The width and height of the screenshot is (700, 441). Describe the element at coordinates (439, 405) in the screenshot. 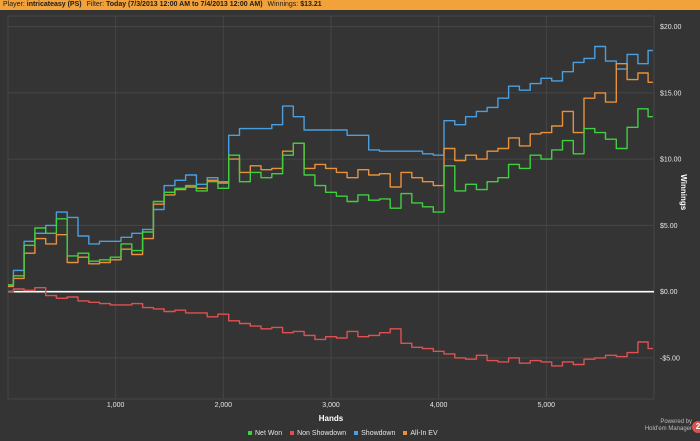

I see `x-tick-label: 4,000` at that location.